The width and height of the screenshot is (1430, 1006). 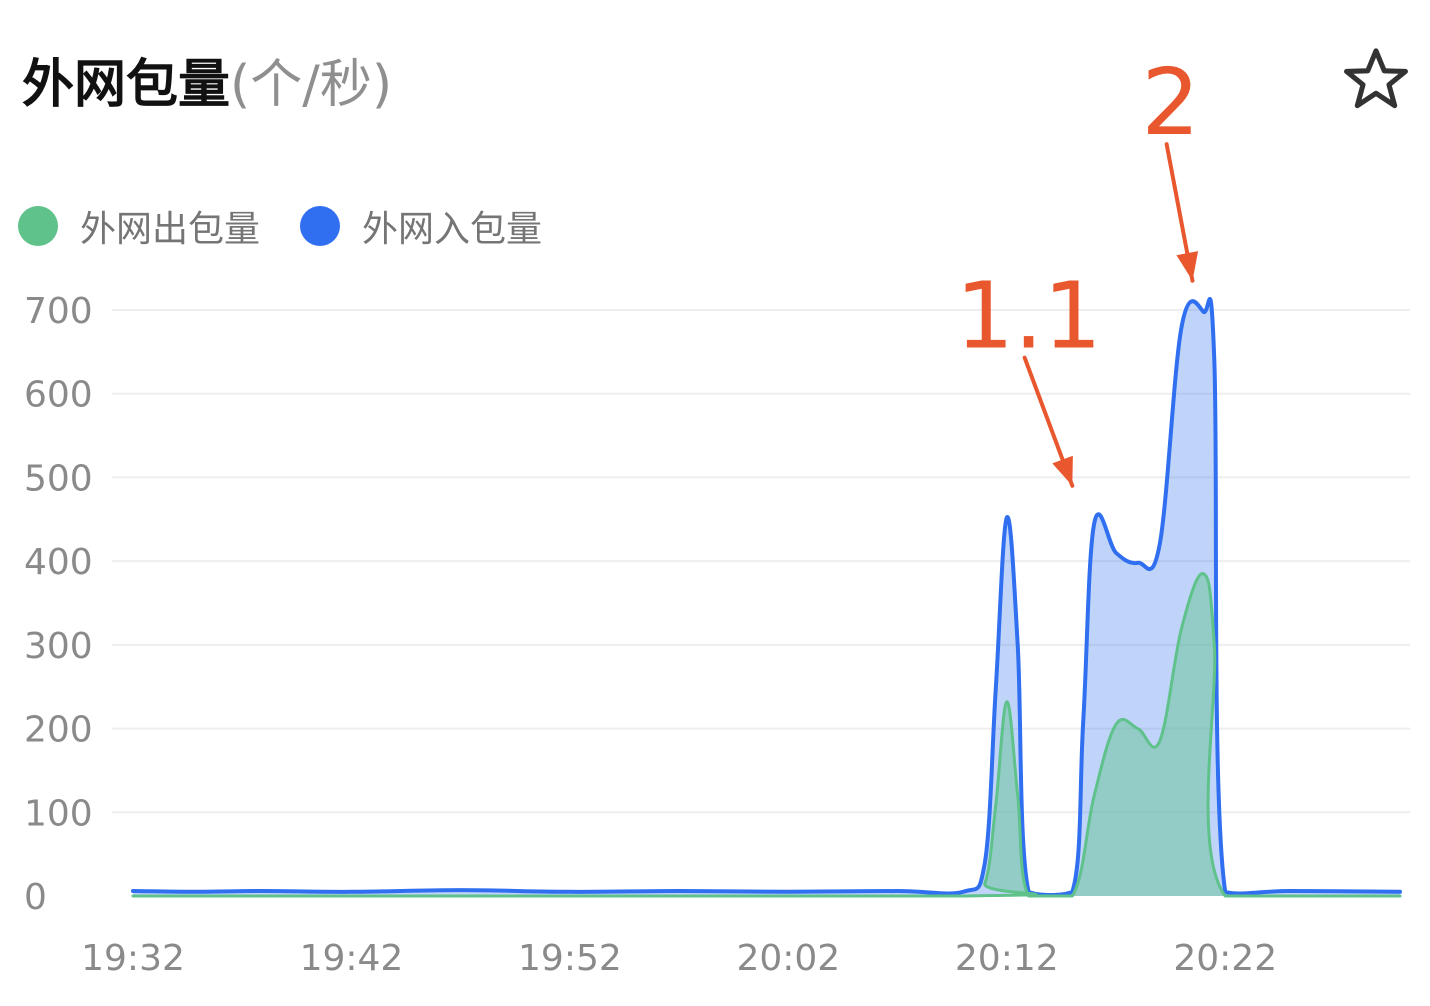 What do you see at coordinates (35, 897) in the screenshot?
I see `y-tick-label-0: 0` at bounding box center [35, 897].